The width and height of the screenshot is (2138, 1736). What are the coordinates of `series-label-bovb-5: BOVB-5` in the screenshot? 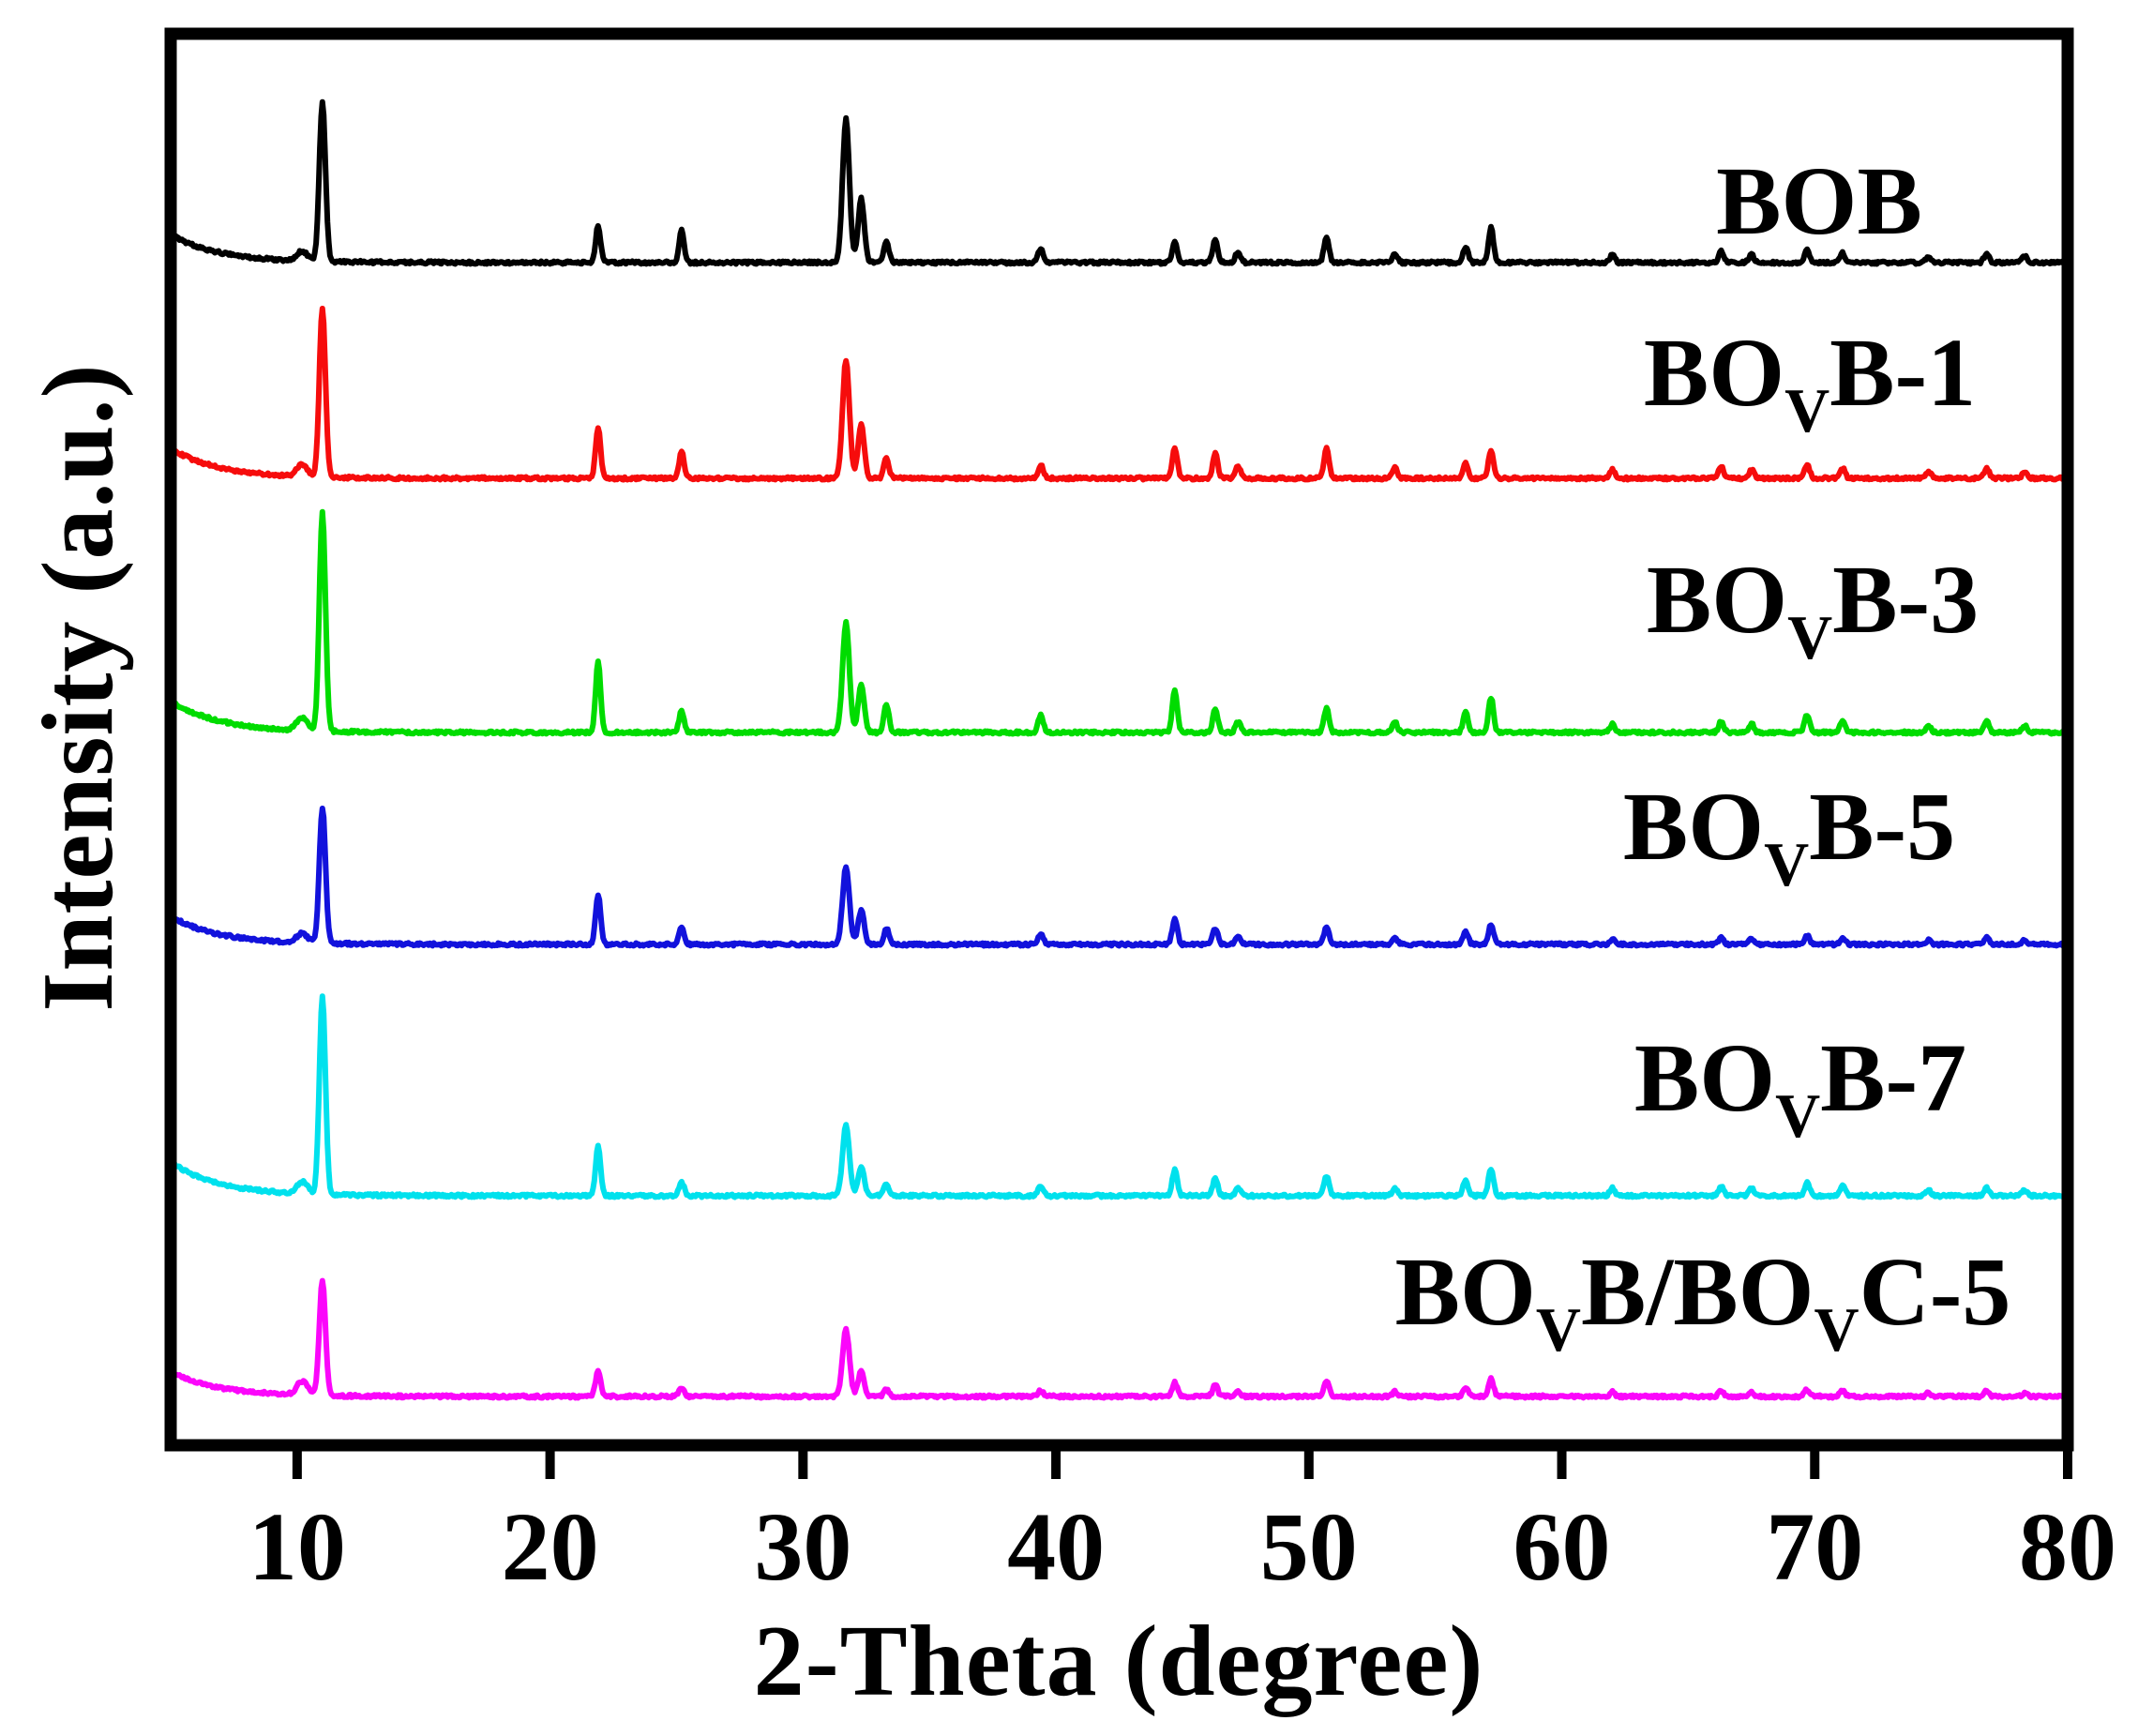 It's located at (1789, 837).